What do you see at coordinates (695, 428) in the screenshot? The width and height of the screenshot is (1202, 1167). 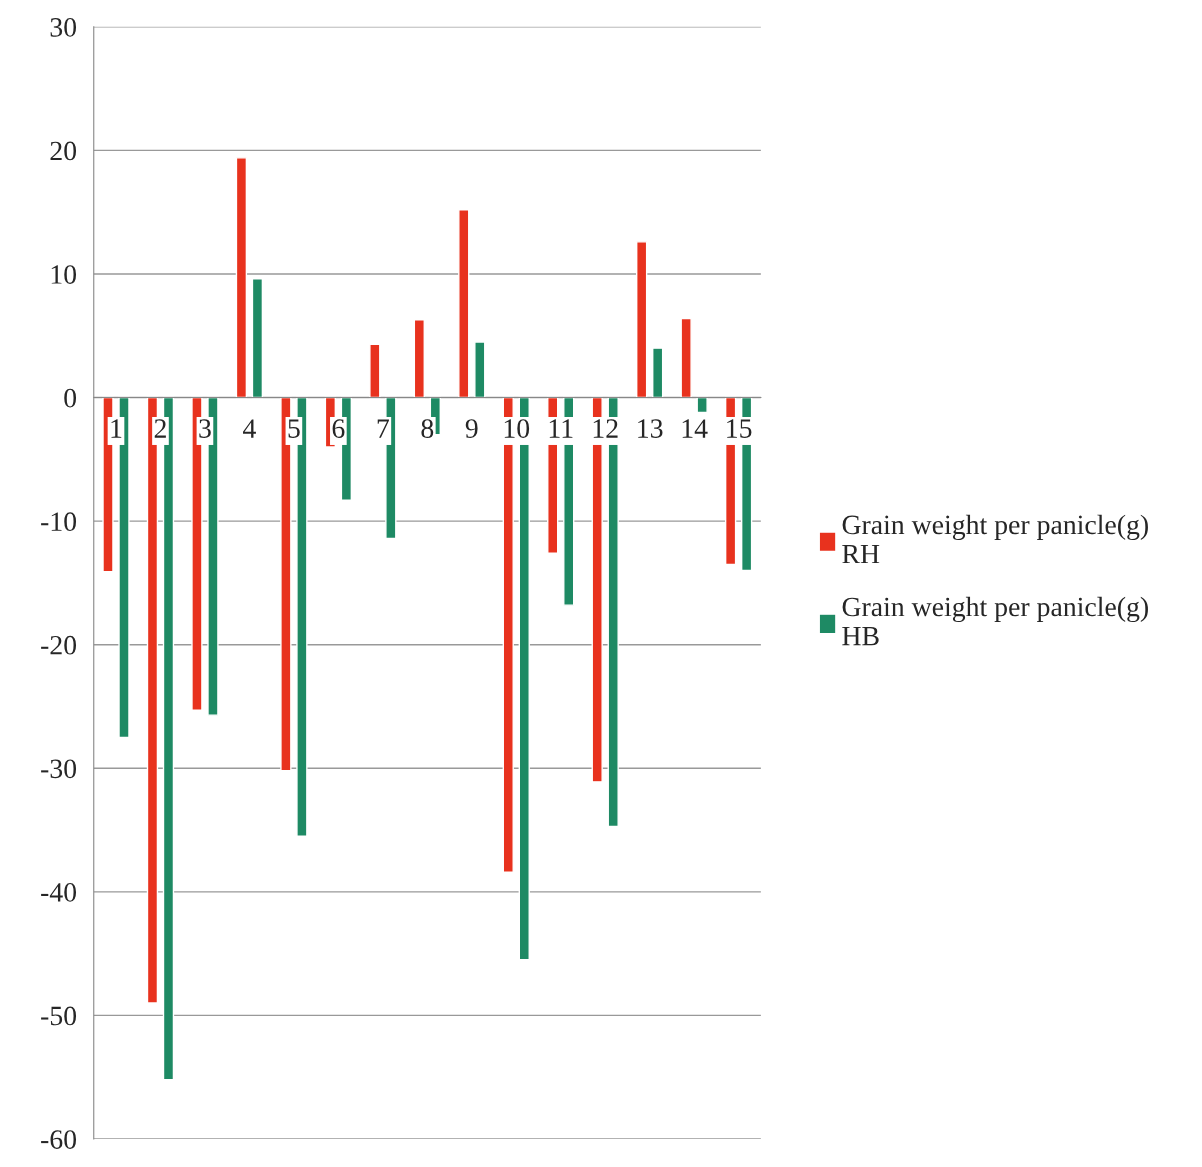 I see `x-tick-label: 14` at bounding box center [695, 428].